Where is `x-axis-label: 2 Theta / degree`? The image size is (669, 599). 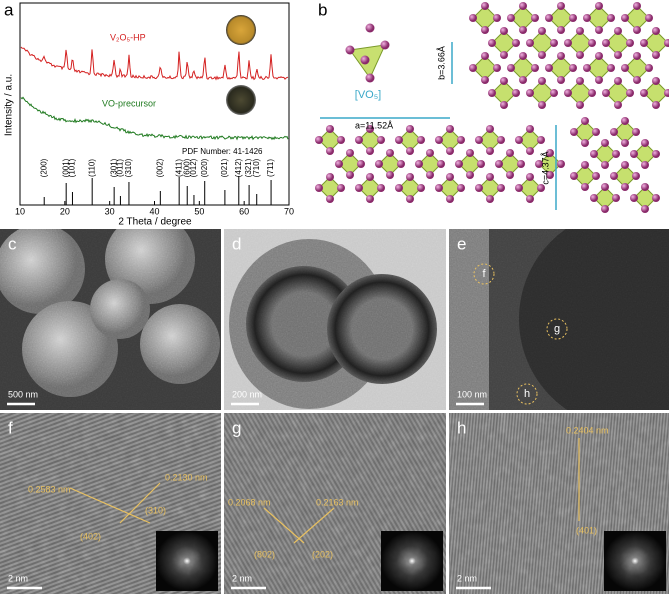
x-axis-label: 2 Theta / degree is located at coordinates (155, 222).